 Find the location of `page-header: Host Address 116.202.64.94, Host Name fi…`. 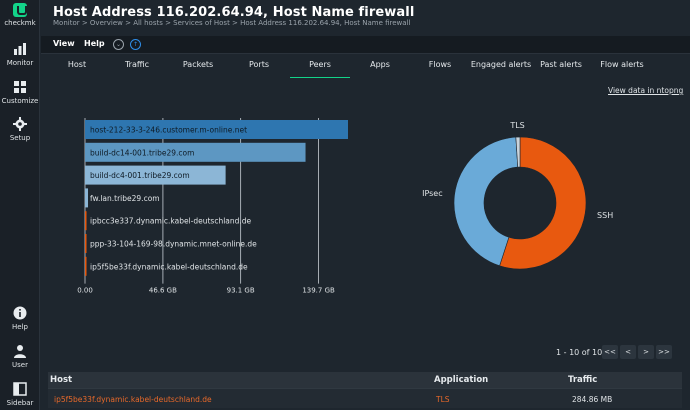

page-header: Host Address 116.202.64.94, Host Name fi… is located at coordinates (365, 18).